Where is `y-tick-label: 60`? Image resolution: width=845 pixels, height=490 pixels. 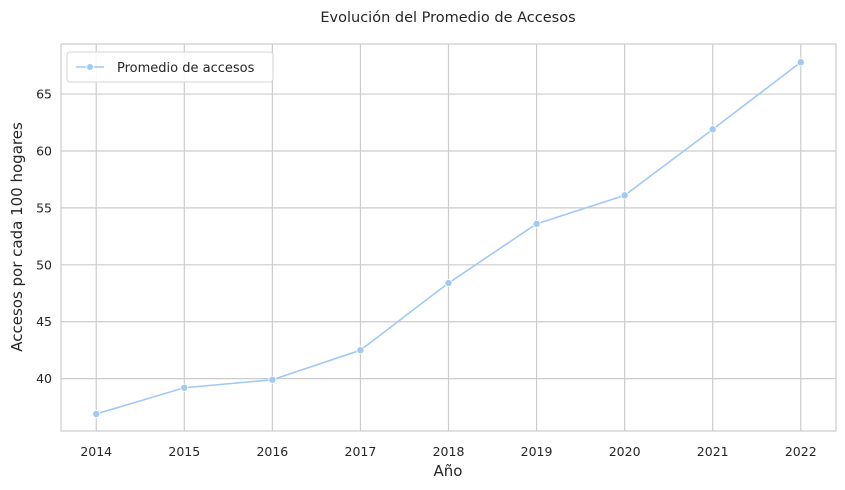
y-tick-label: 60 is located at coordinates (44, 150).